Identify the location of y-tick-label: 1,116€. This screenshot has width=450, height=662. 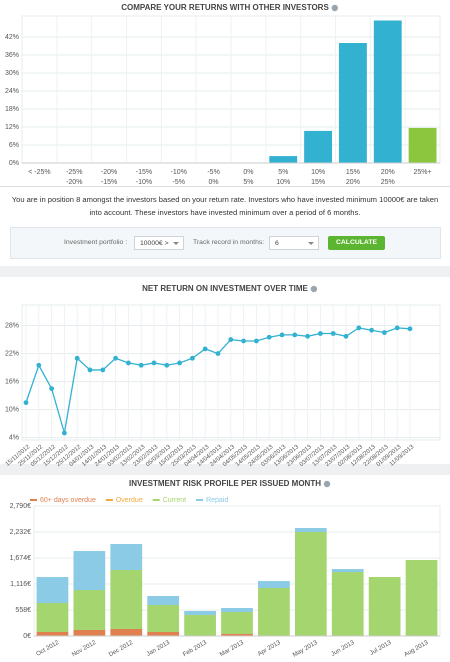
(20, 584).